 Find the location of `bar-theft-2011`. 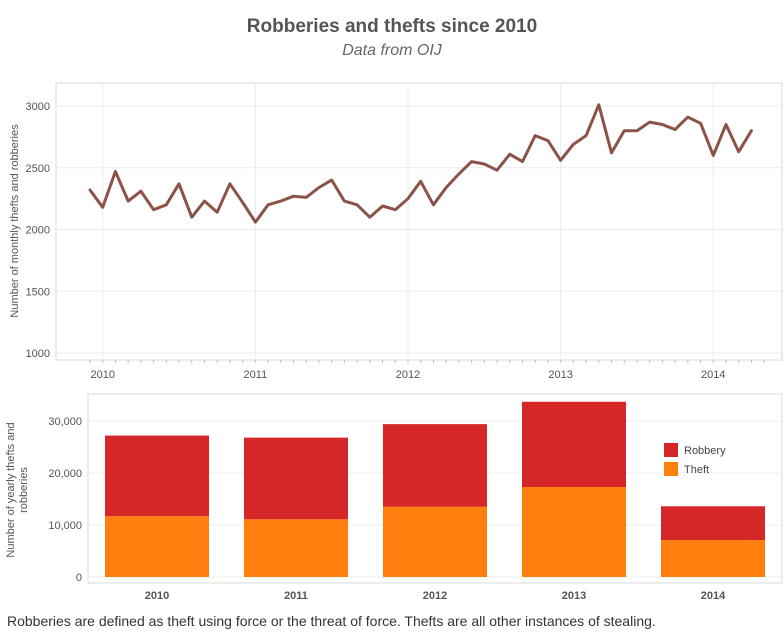

bar-theft-2011 is located at coordinates (296, 548).